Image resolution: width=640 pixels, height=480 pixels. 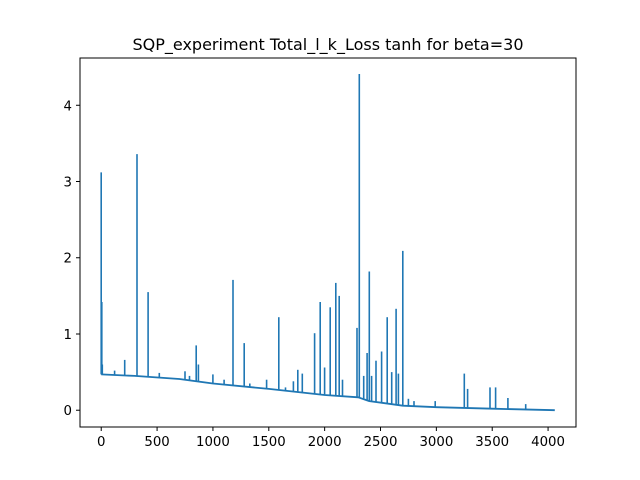 What do you see at coordinates (269, 442) in the screenshot?
I see `x-tick-label: 1500` at bounding box center [269, 442].